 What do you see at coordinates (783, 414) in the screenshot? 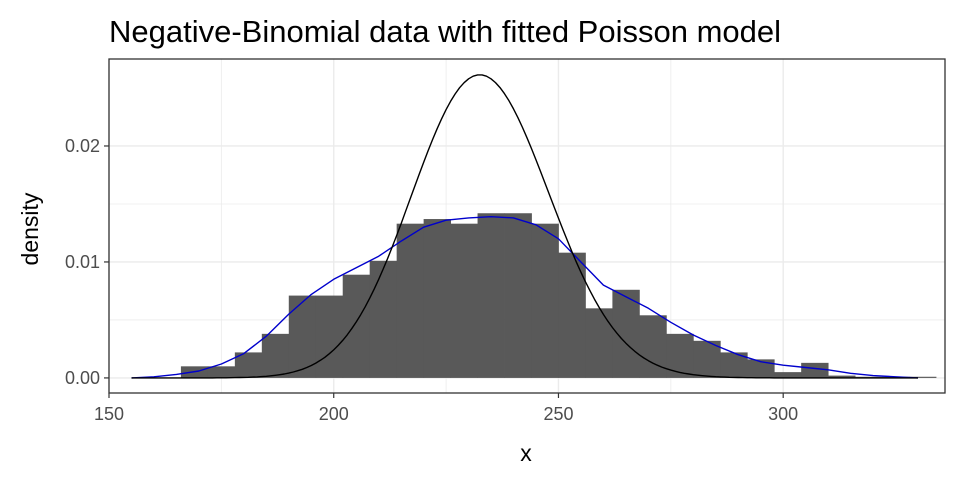
I see `x-tick-label: 300` at bounding box center [783, 414].